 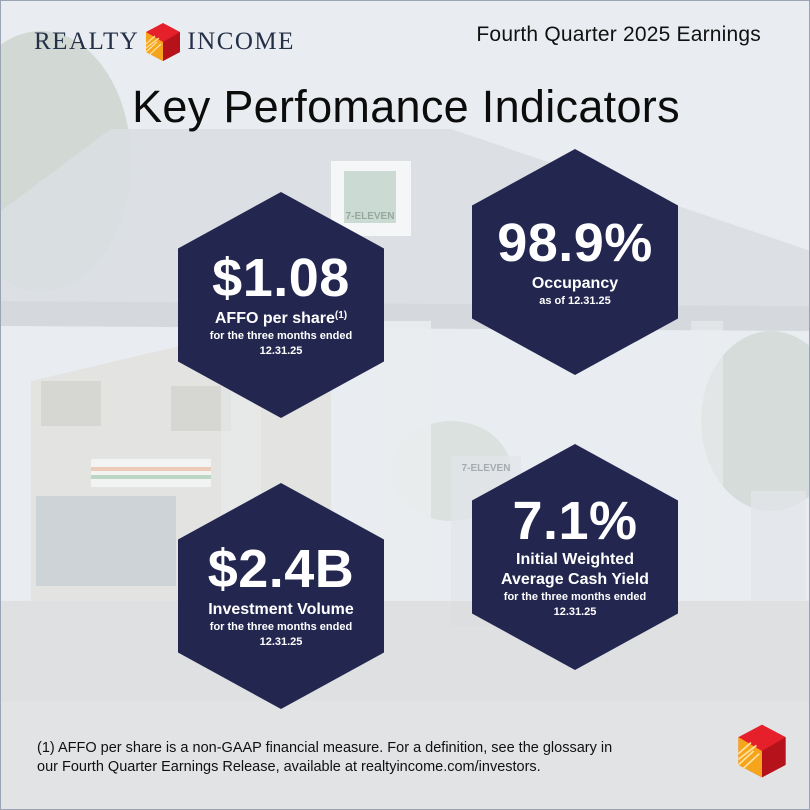 What do you see at coordinates (281, 278) in the screenshot?
I see `kpi-affo-value: $1.08` at bounding box center [281, 278].